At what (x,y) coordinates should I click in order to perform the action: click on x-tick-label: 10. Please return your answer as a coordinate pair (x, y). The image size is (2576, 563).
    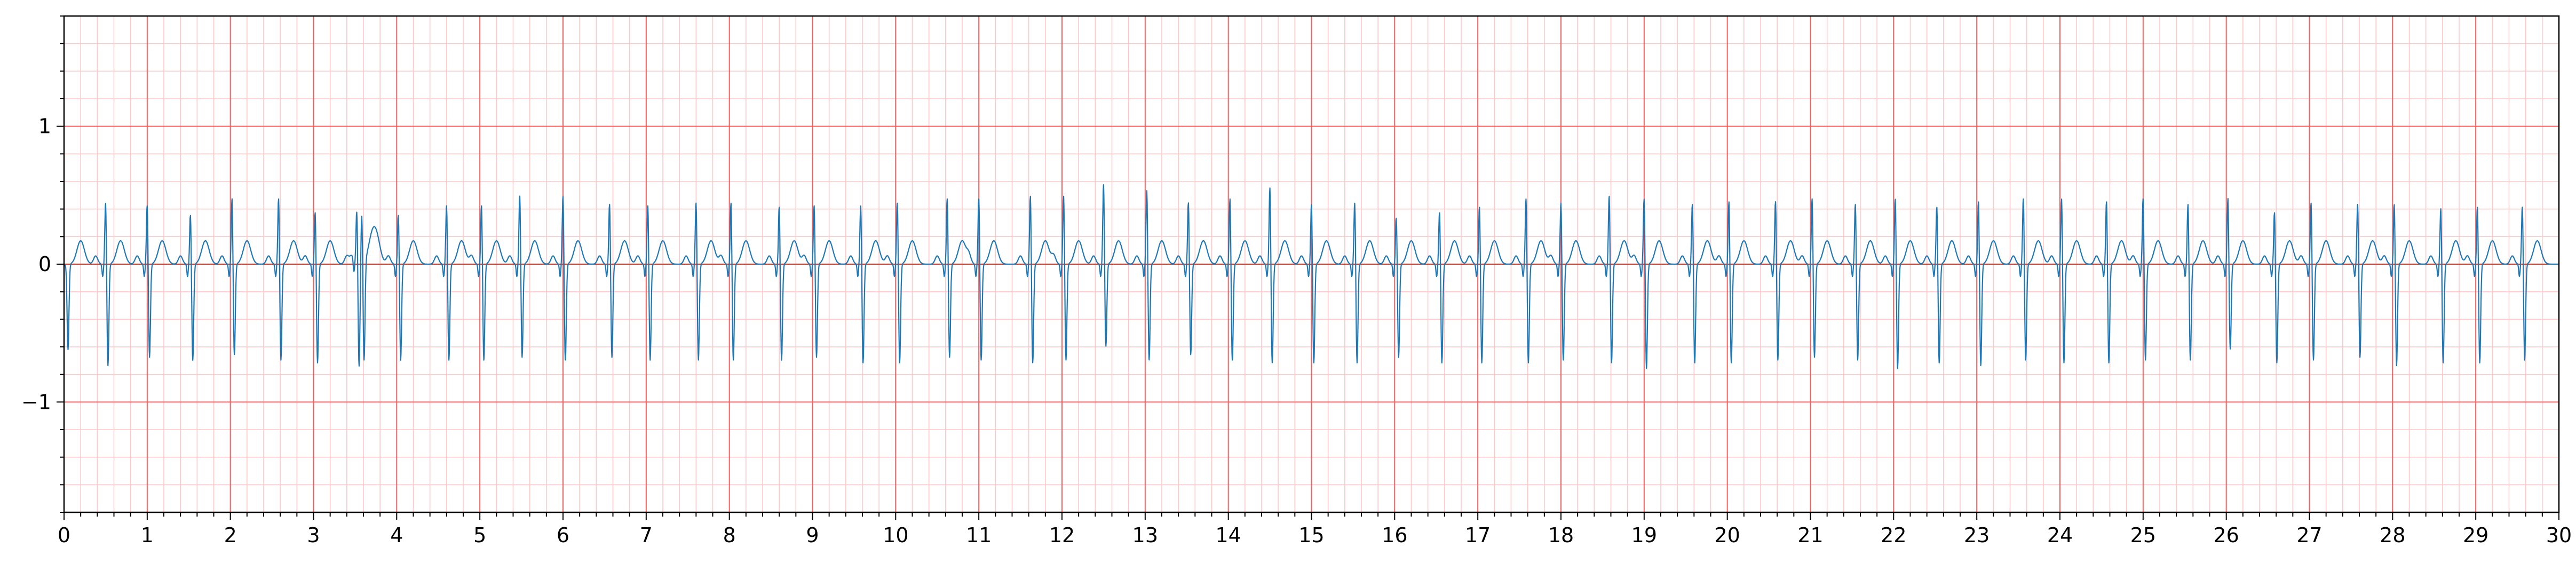
    Looking at the image, I should click on (895, 535).